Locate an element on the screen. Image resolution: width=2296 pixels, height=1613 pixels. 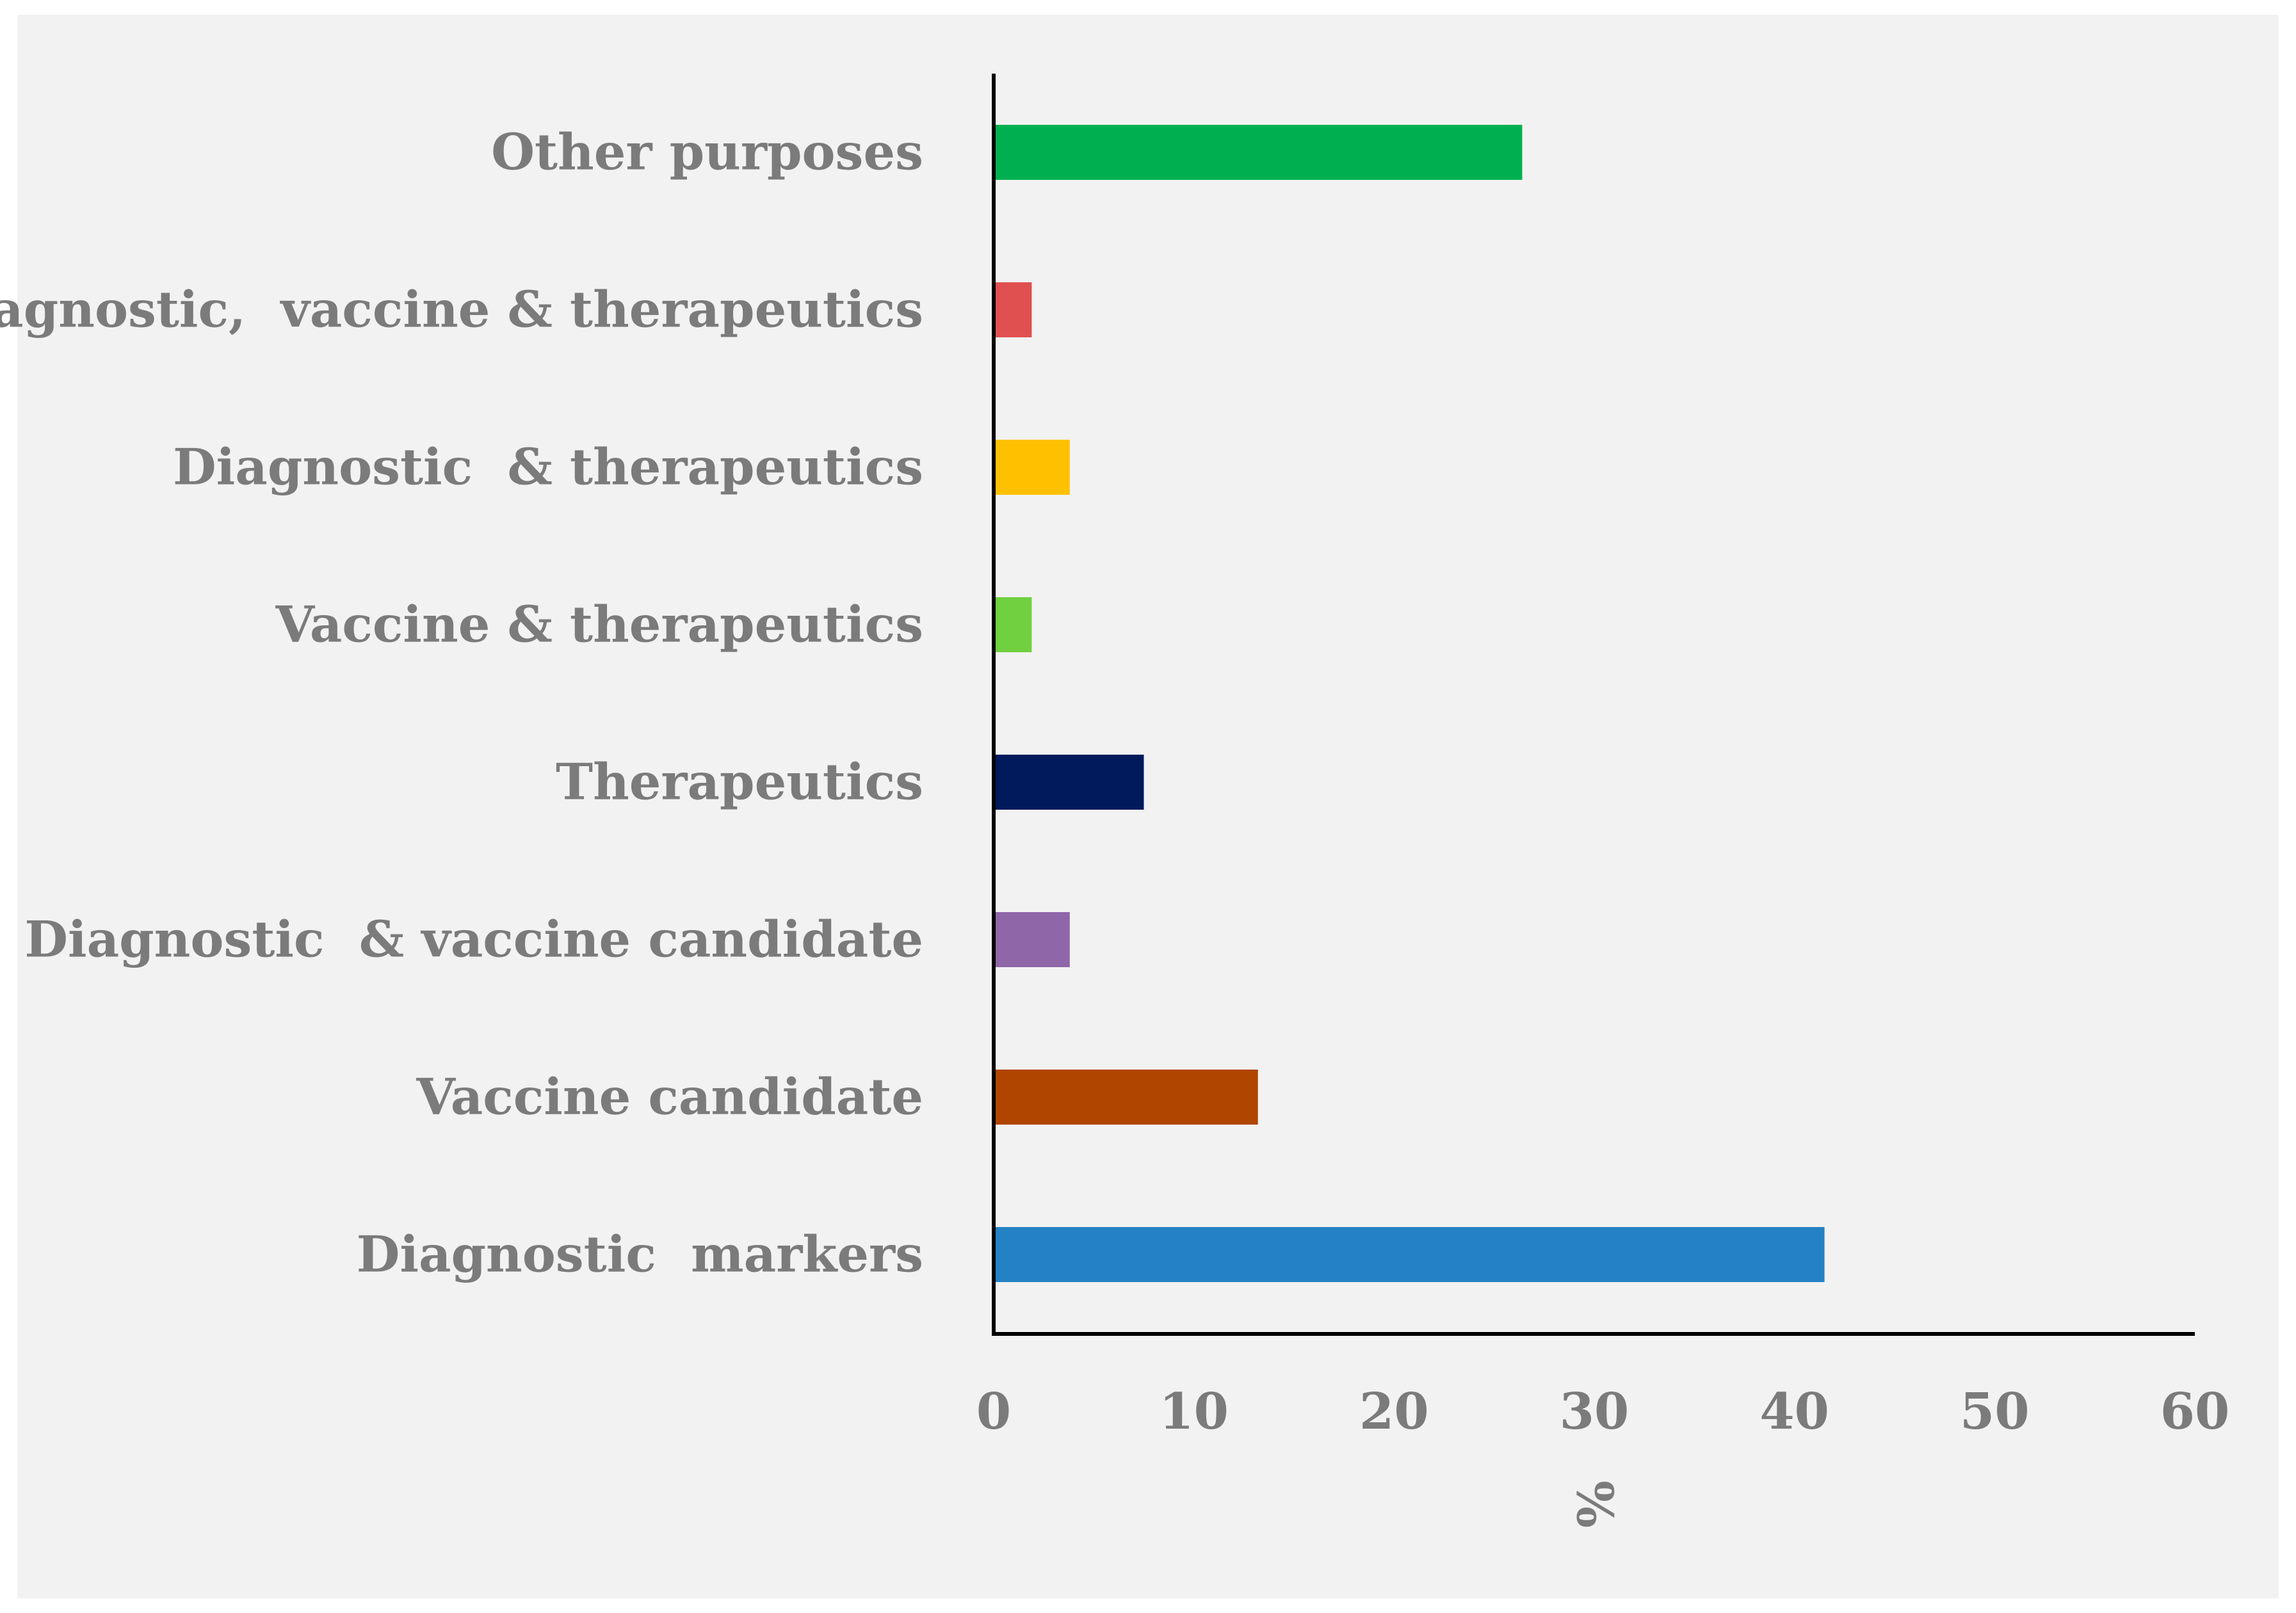
category-label-3: Vaccine & therapeutics is located at coordinates (599, 625).